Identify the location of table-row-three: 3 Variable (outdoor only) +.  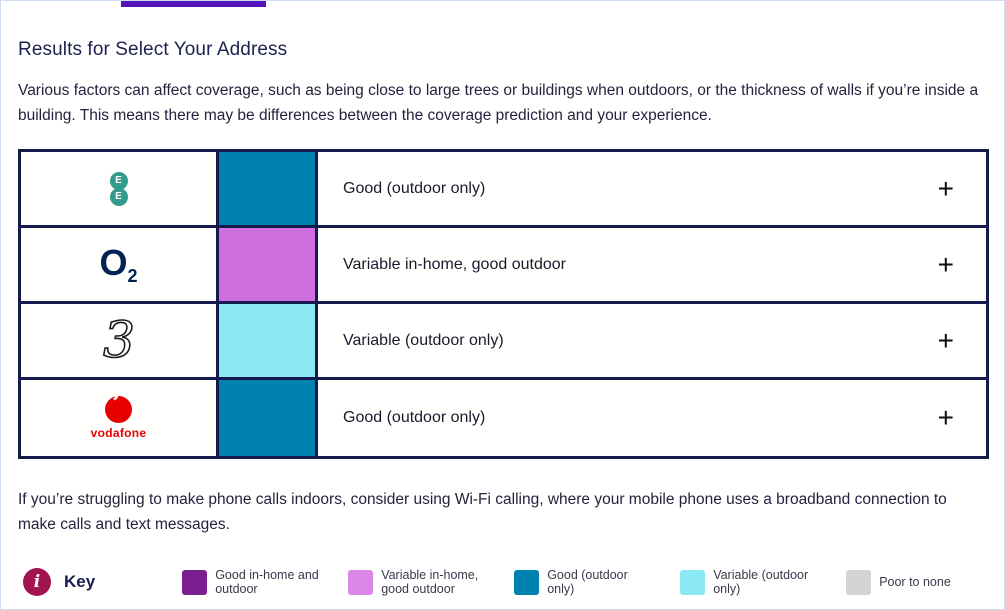
(503, 342).